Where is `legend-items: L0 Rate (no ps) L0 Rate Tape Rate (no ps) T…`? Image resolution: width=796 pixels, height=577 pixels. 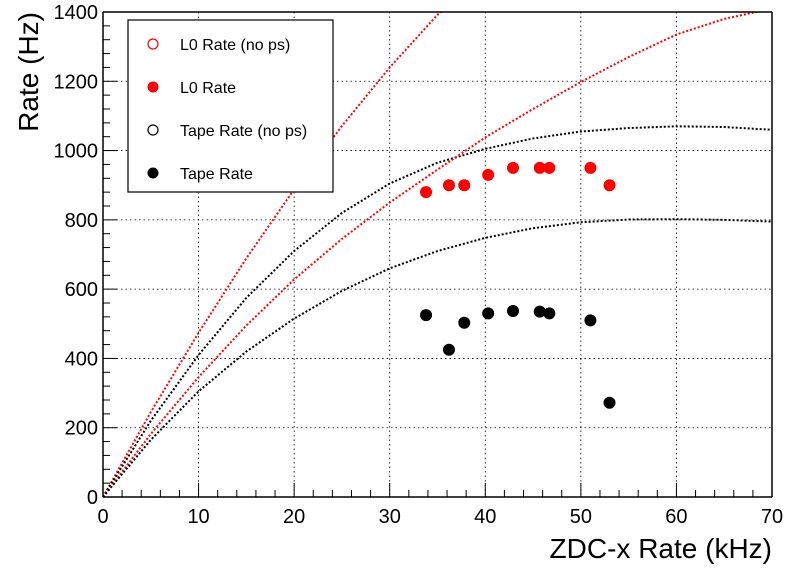 legend-items: L0 Rate (no ps) L0 Rate Tape Rate (no ps) T… is located at coordinates (227, 110).